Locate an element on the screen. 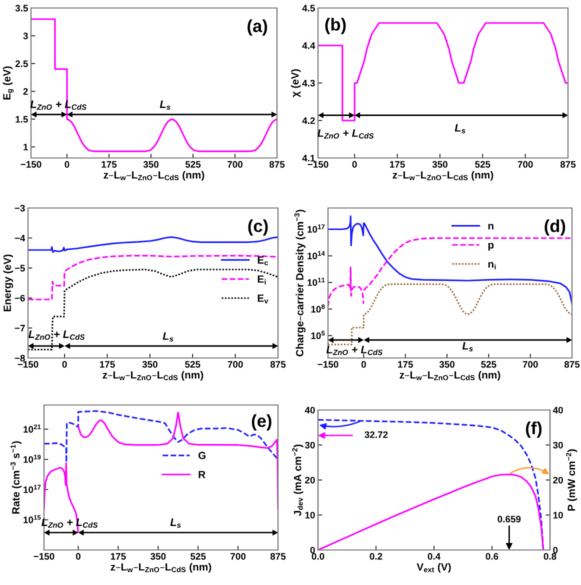 This screenshot has height=585, width=581. annotation: (d) is located at coordinates (555, 227).